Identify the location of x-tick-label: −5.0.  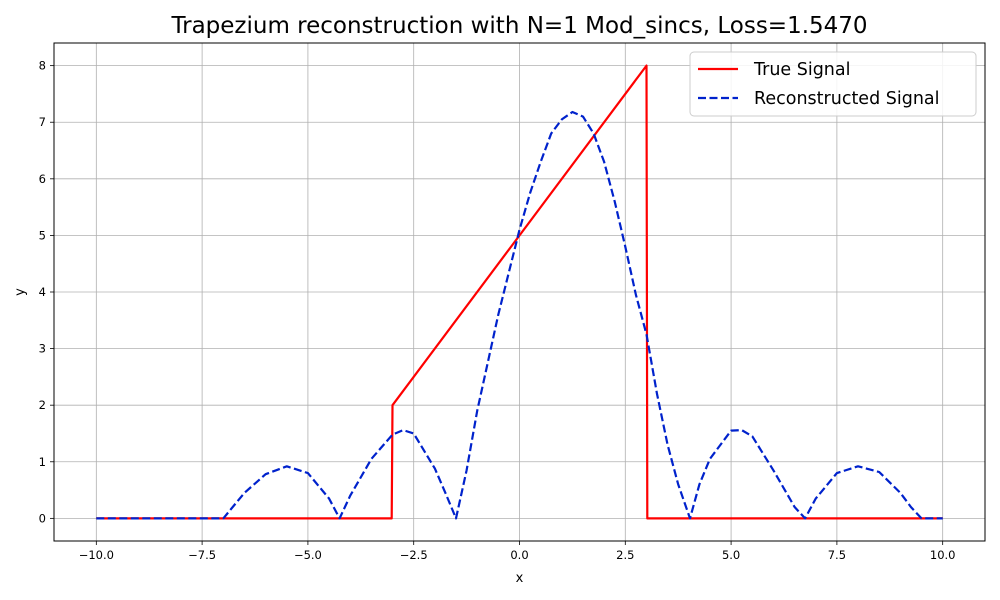
(308, 555).